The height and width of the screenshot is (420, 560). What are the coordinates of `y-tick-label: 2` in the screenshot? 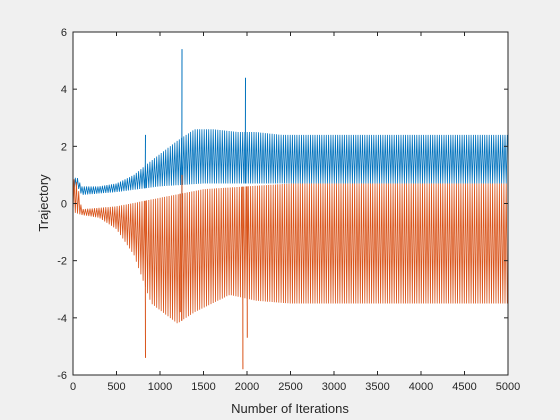 It's located at (64, 147).